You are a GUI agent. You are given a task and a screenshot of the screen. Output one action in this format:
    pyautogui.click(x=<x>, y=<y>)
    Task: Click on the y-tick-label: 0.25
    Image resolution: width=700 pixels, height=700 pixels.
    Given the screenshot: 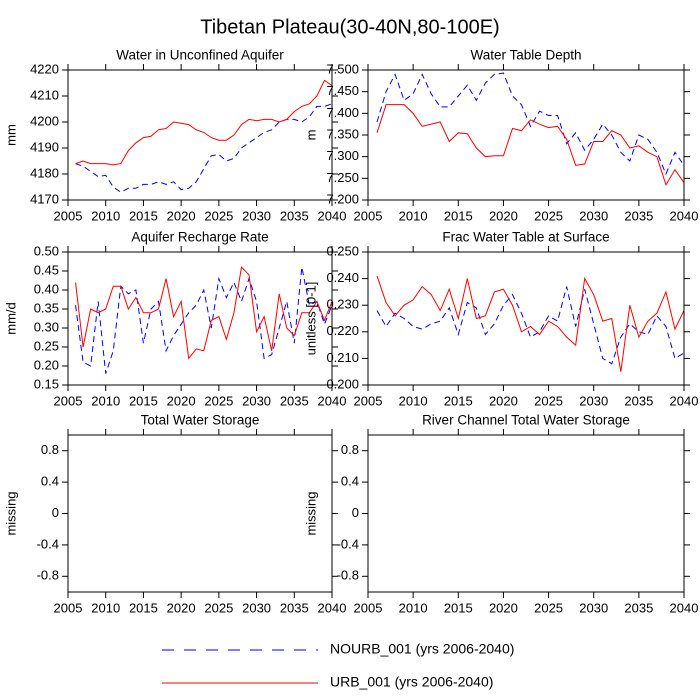 What is the action you would take?
    pyautogui.click(x=46, y=345)
    